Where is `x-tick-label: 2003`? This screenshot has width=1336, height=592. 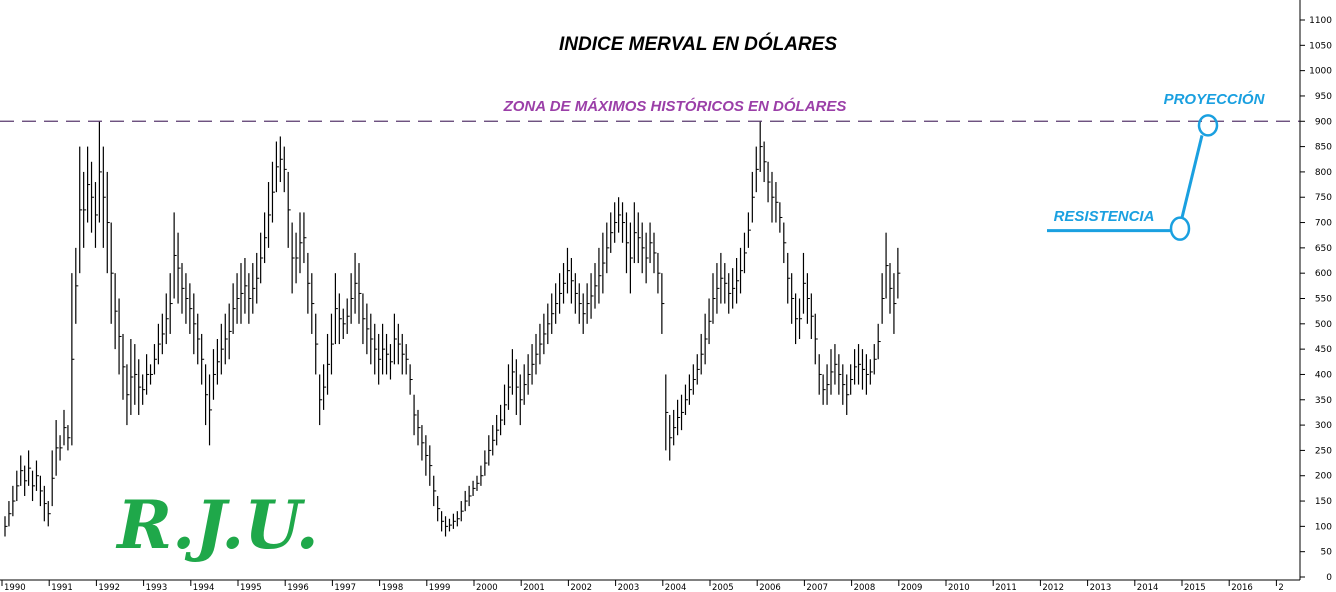 x-tick-label: 2003 is located at coordinates (629, 587).